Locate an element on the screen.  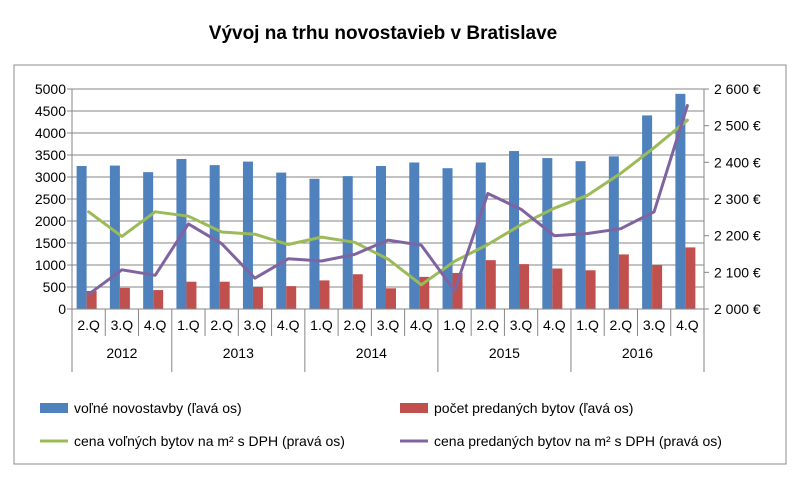
left-tick-label: 0 is located at coordinates (62, 309).